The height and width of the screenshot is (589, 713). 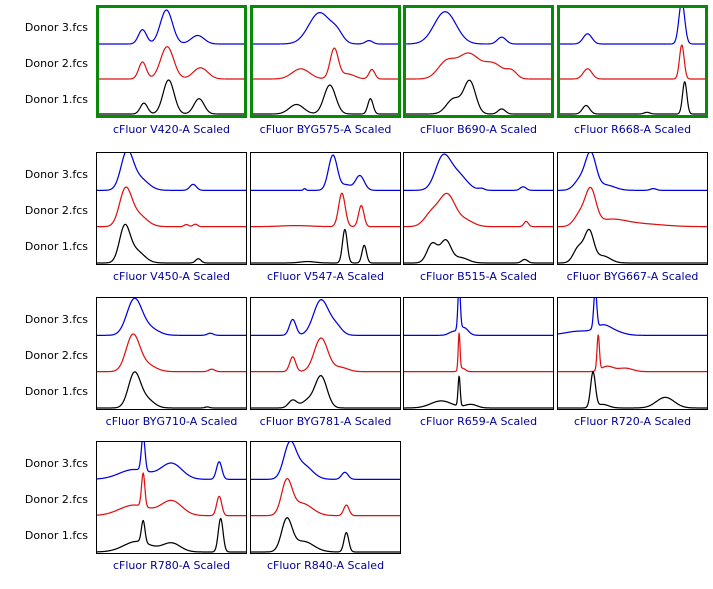 I want to click on histogram-plot-cfluor-r659-a-scaled, so click(x=478, y=353).